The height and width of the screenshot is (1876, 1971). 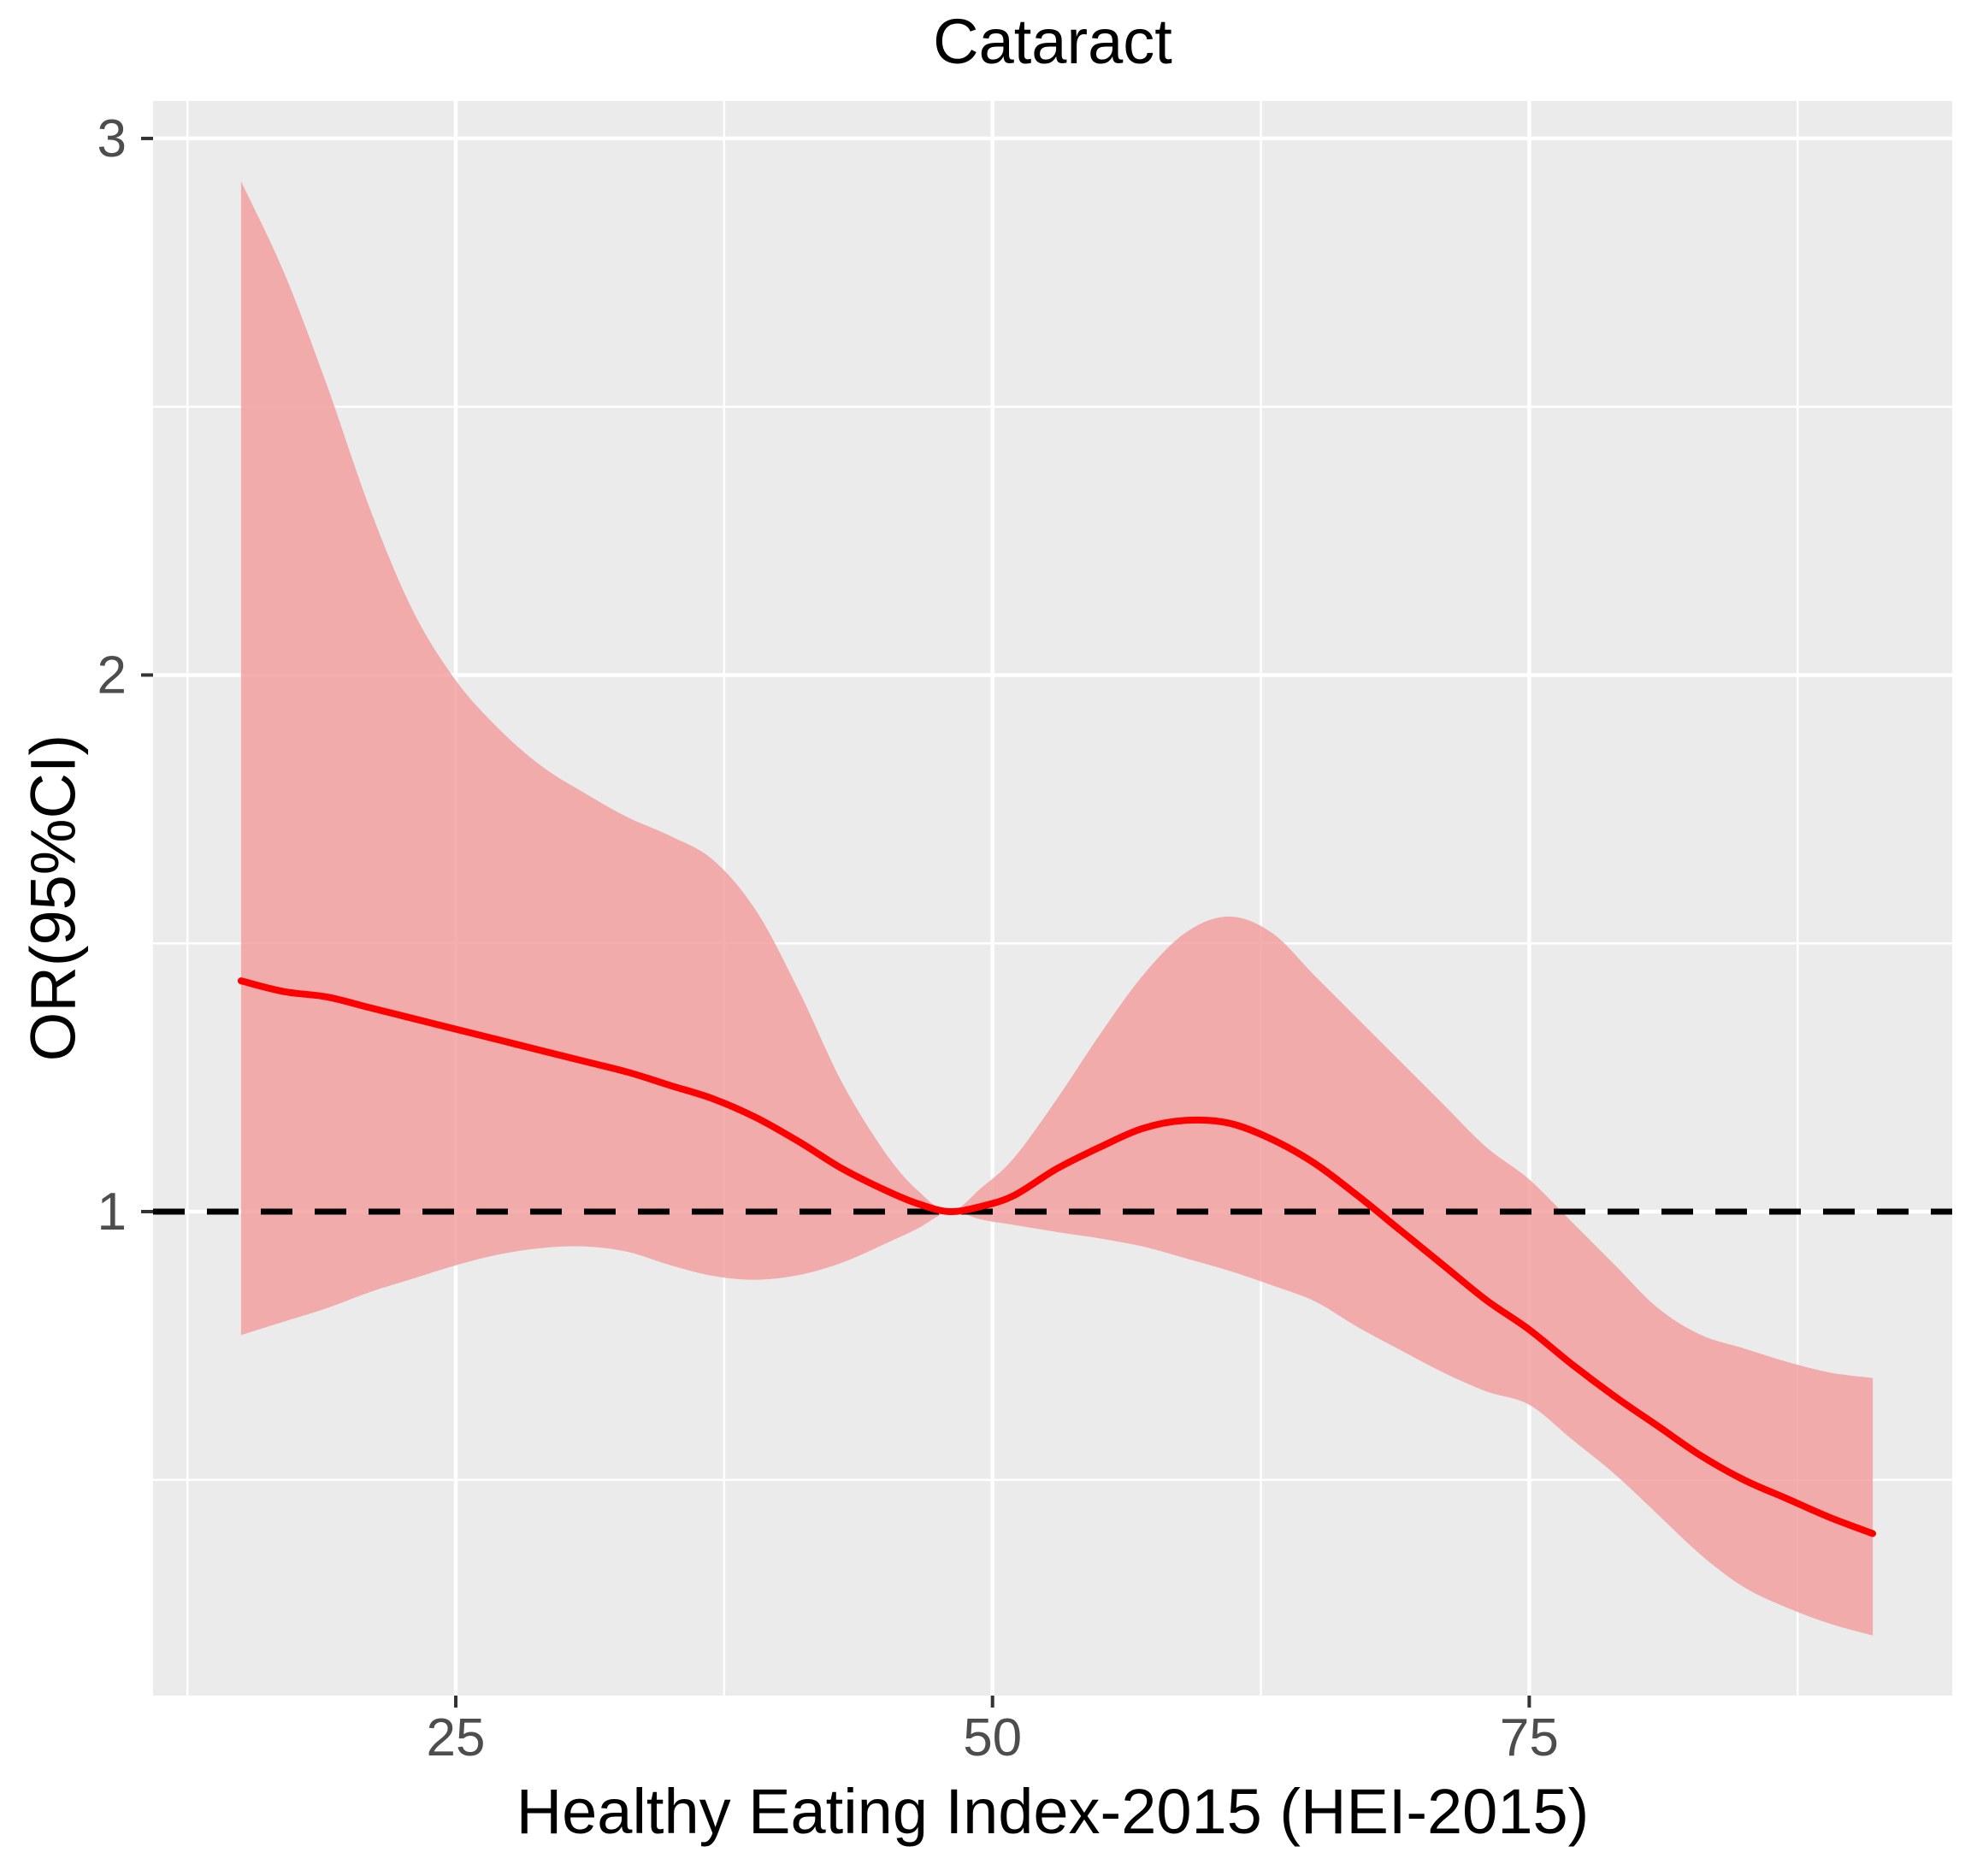 I want to click on x-axis-title: Healthy Eating Index-2015 (HEI-2015), so click(x=1053, y=1811).